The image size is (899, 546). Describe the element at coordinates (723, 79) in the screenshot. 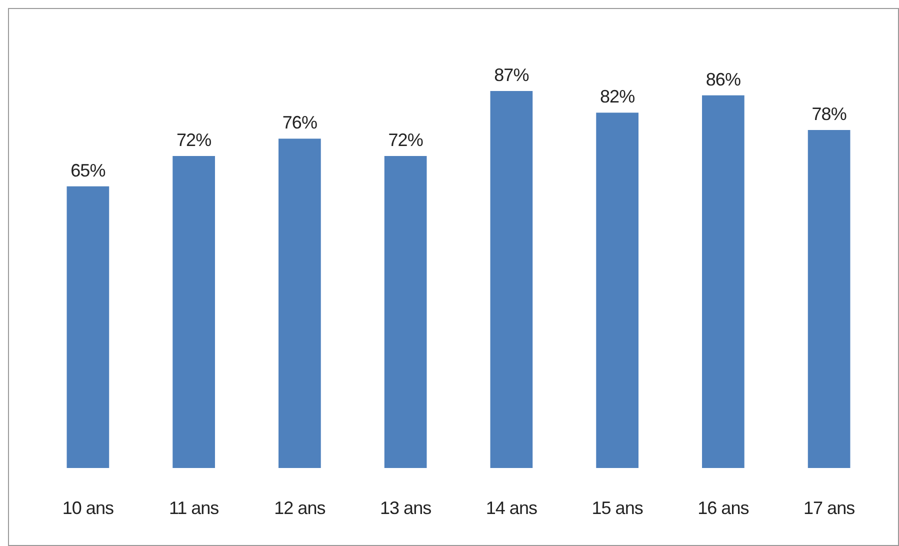

I see `data-label: 86%` at that location.